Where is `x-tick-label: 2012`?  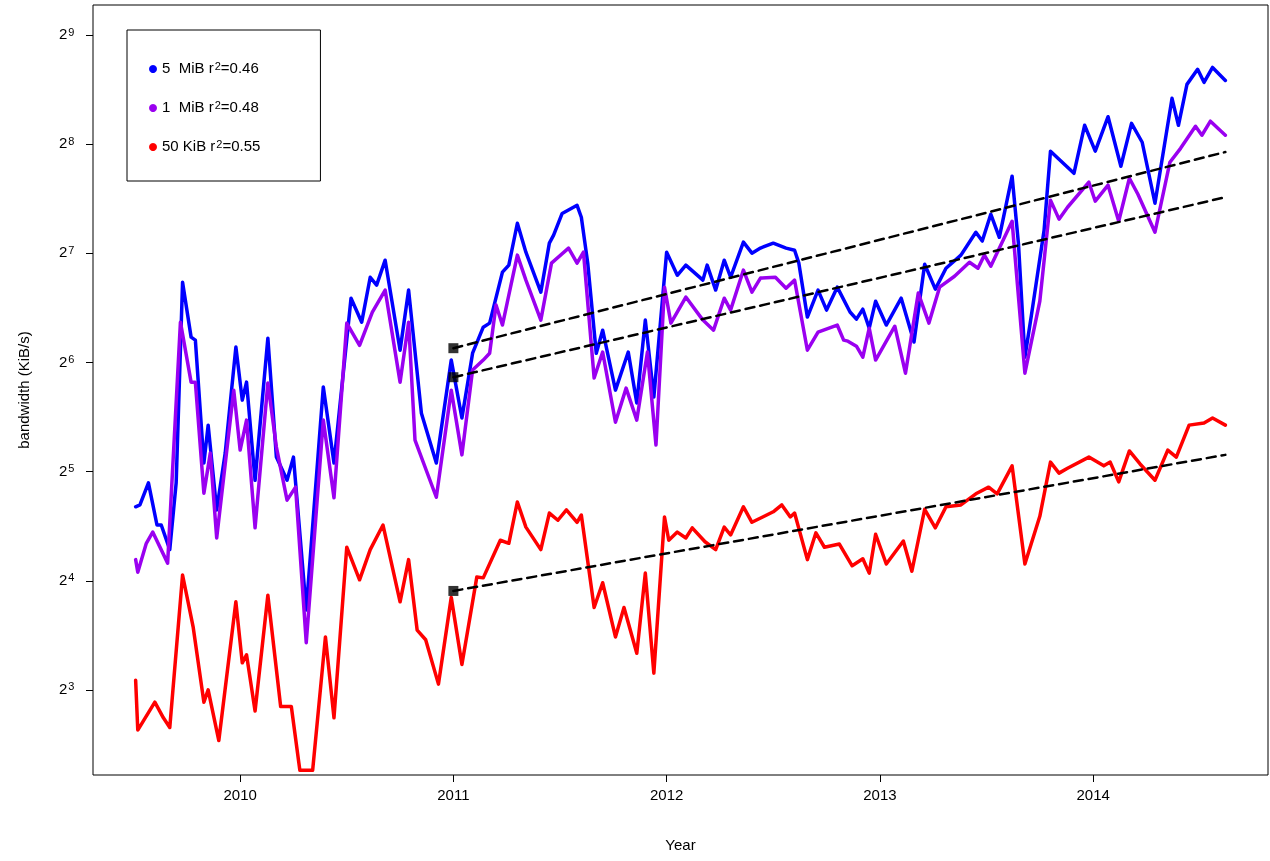 x-tick-label: 2012 is located at coordinates (666, 794).